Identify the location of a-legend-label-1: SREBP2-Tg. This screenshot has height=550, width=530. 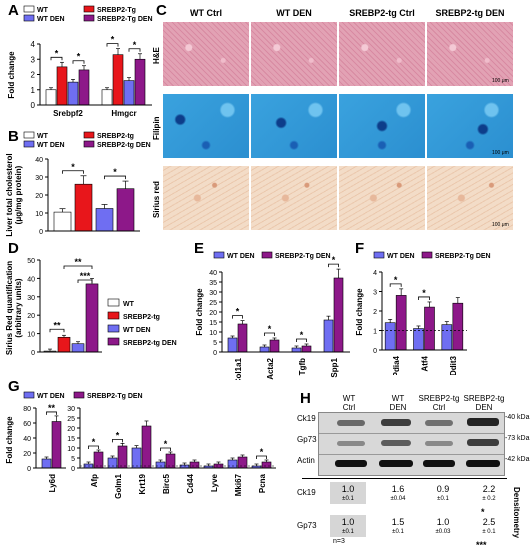
(116, 10).